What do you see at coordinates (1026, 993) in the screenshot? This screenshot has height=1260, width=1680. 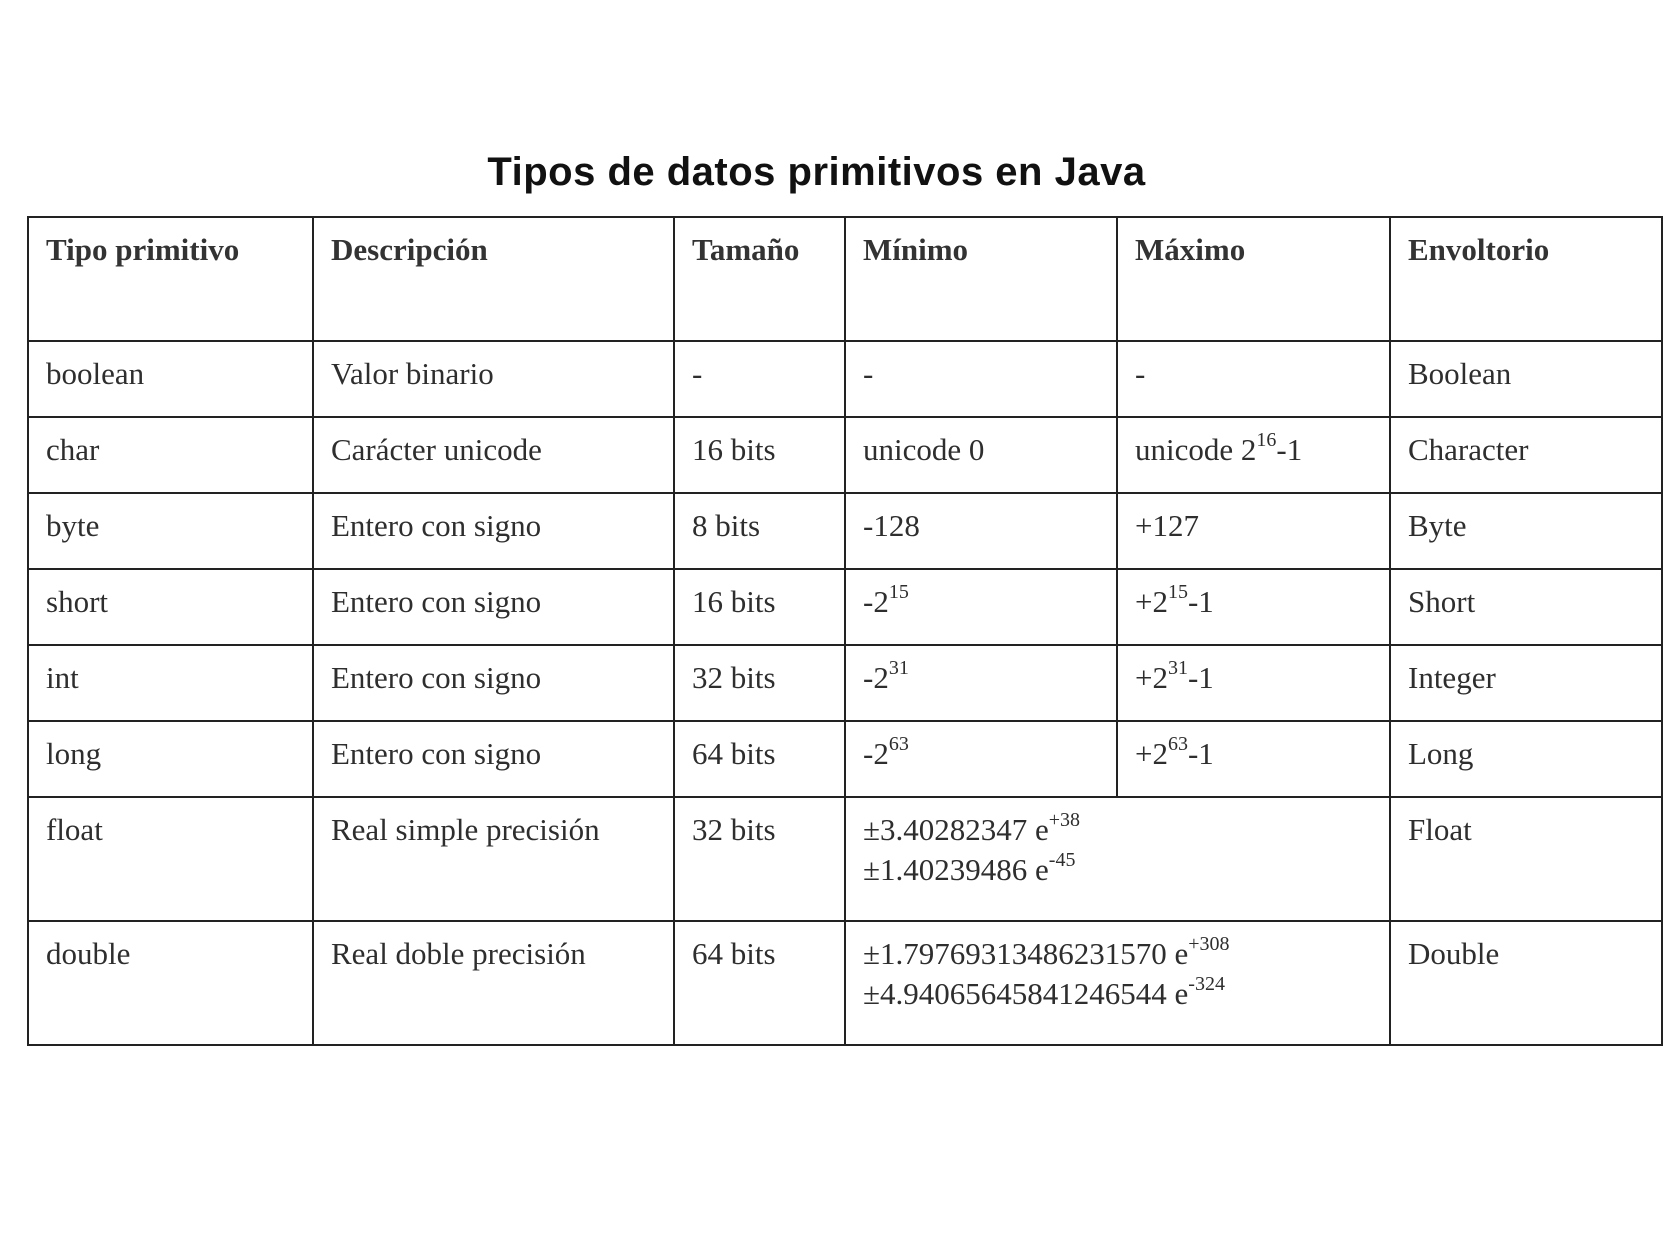 I see `range-base: ±4.94065645841246544 e` at bounding box center [1026, 993].